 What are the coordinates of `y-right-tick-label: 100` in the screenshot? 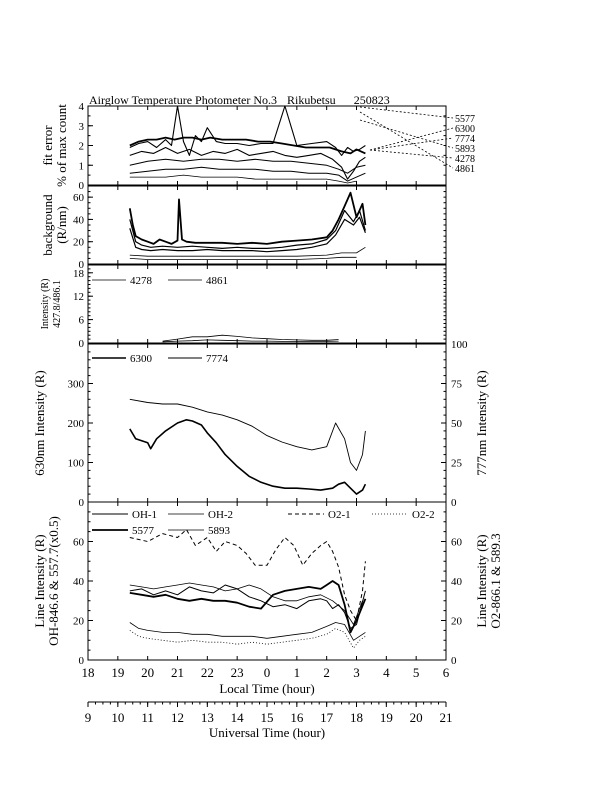 It's located at (459, 345).